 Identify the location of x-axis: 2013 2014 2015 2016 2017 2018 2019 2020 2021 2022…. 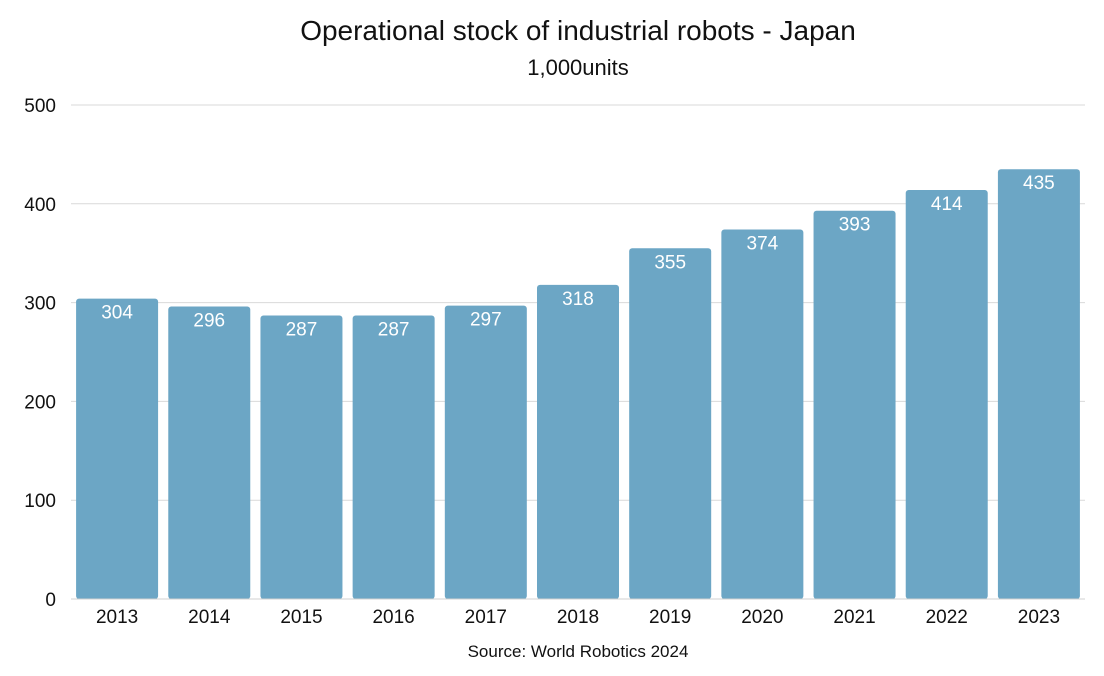
(578, 613).